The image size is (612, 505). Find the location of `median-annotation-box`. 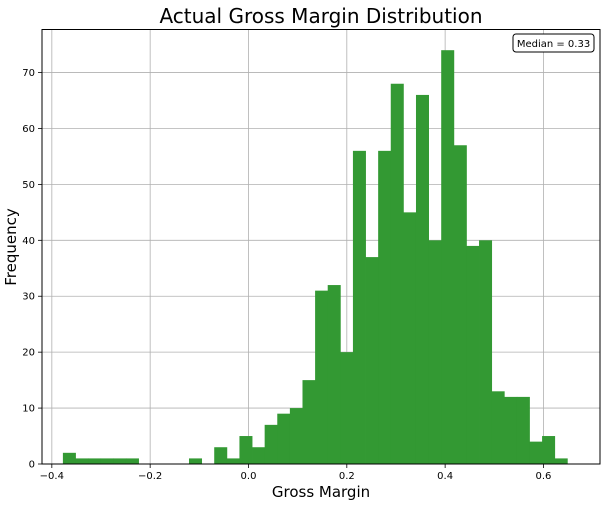

median-annotation-box is located at coordinates (553, 43).